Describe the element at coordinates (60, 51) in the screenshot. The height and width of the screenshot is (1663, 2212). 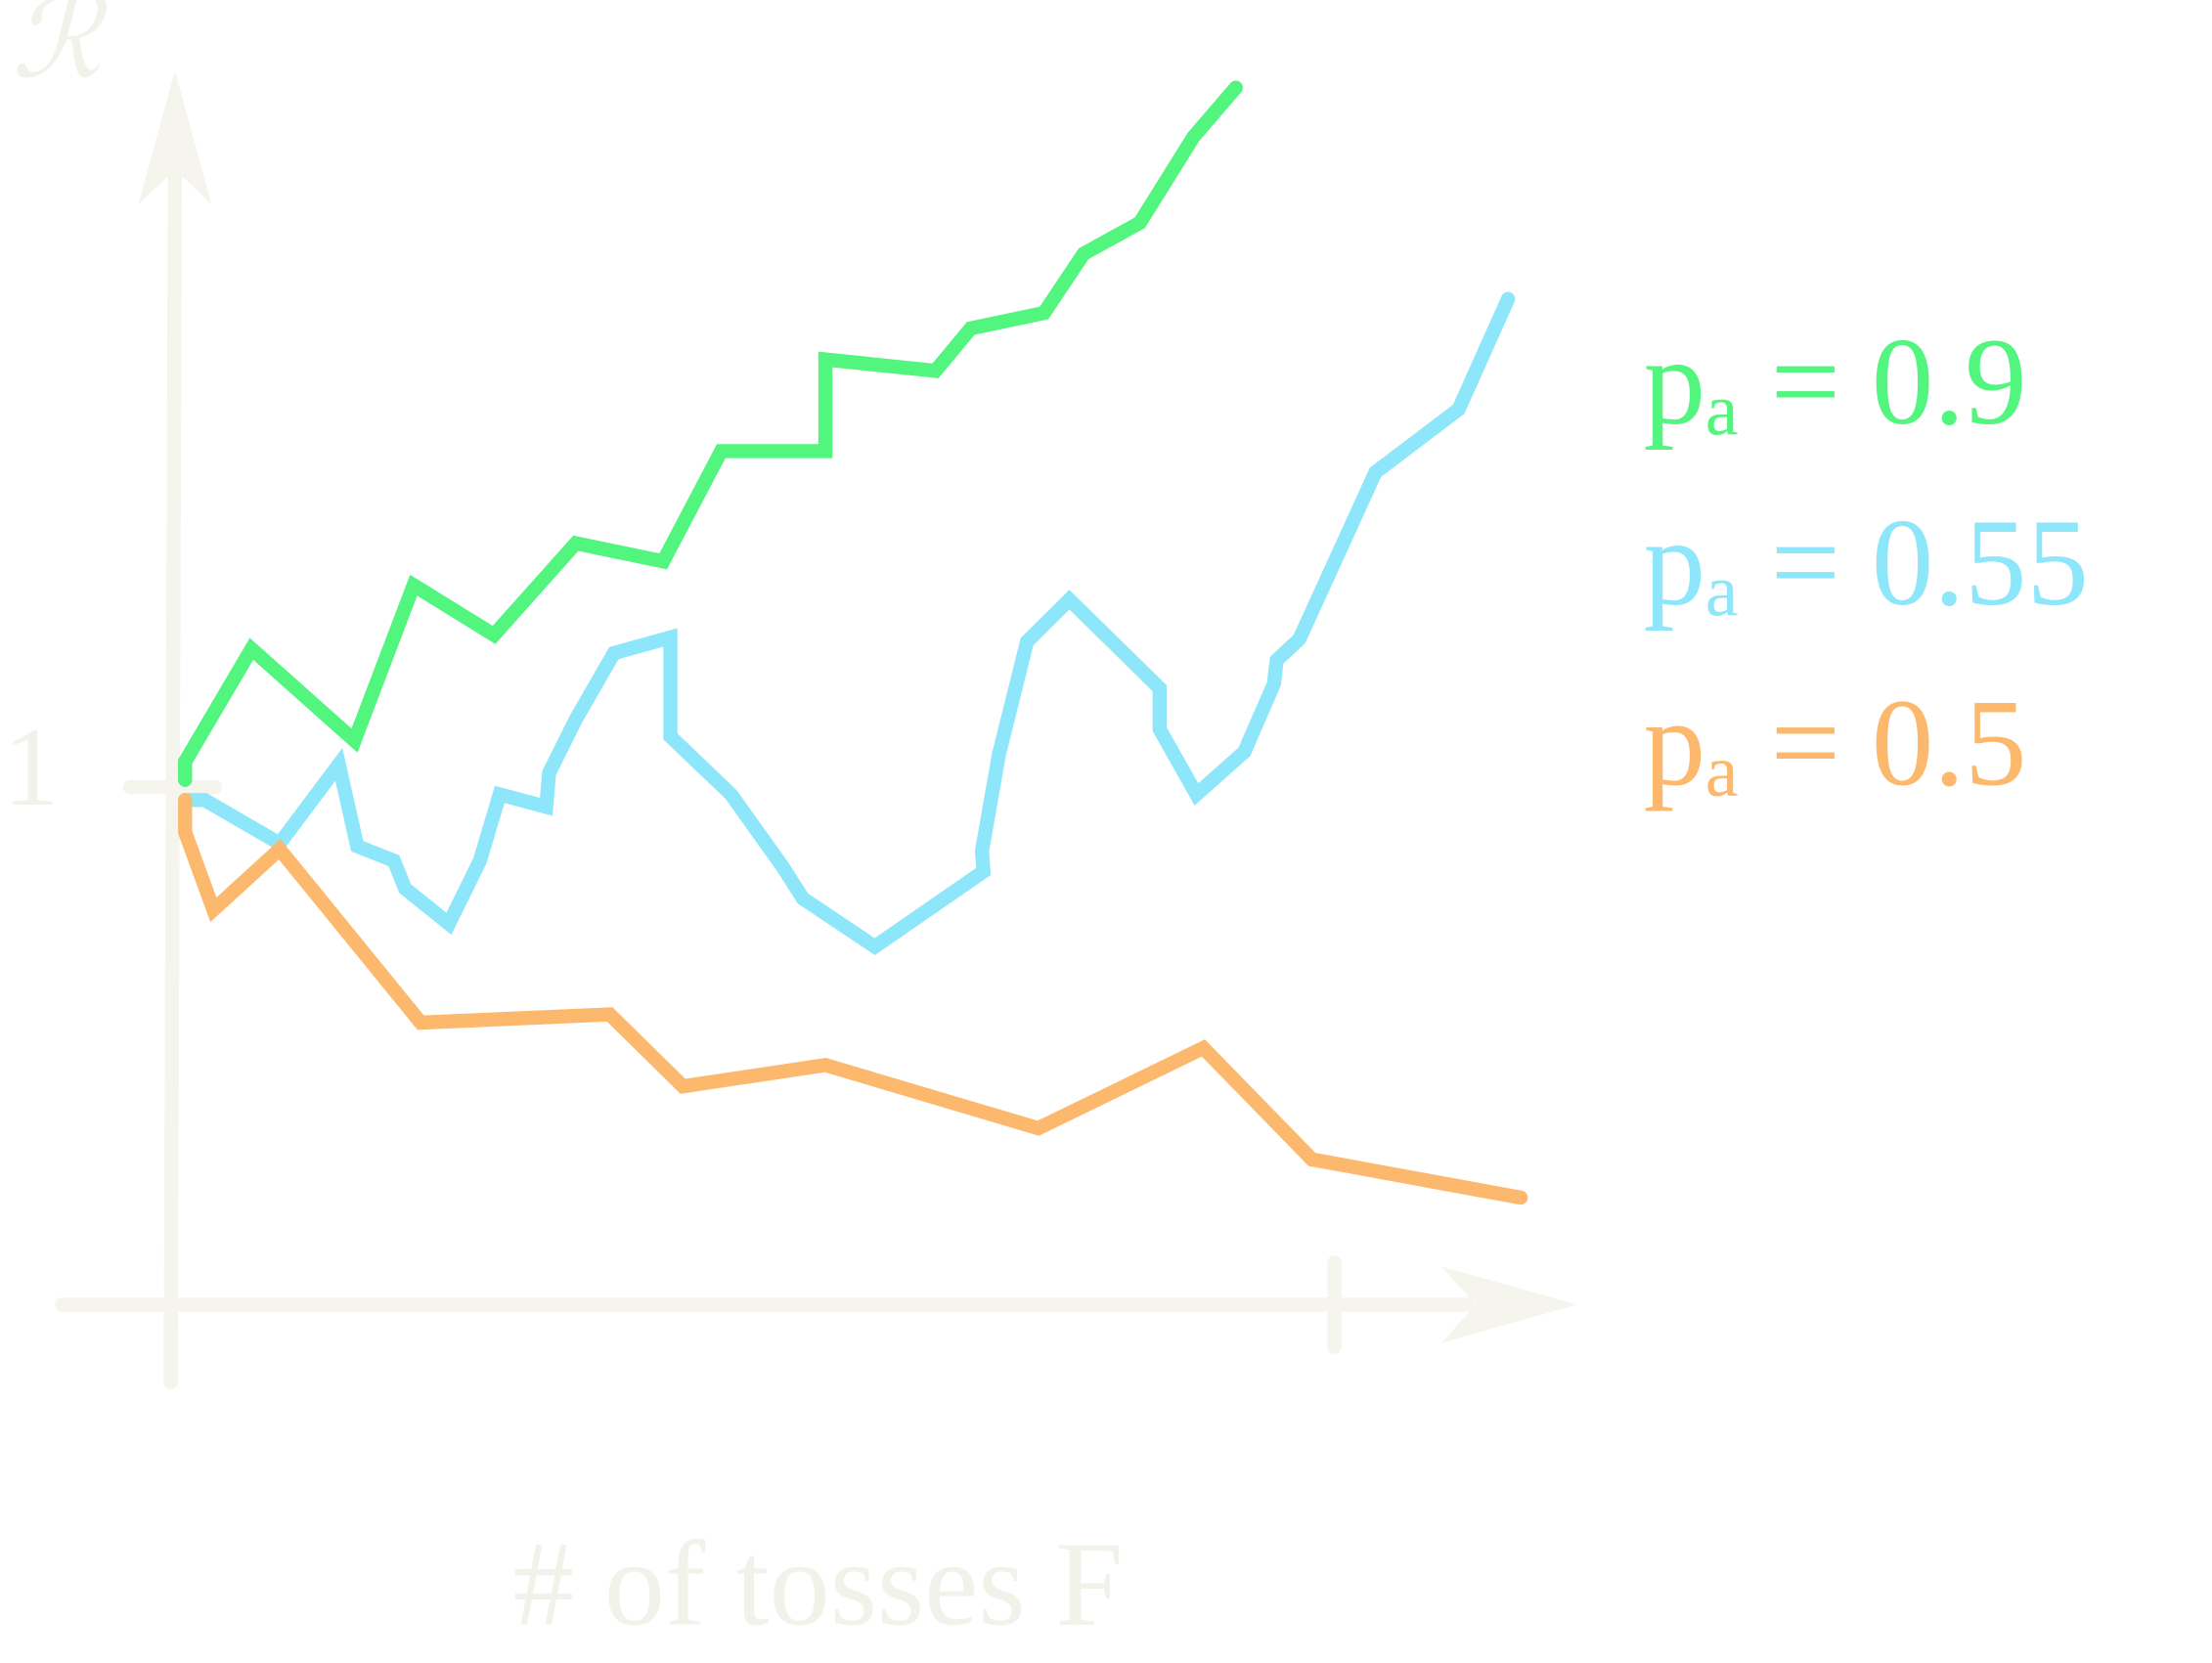
I see `y-axis-title: ℛ` at that location.